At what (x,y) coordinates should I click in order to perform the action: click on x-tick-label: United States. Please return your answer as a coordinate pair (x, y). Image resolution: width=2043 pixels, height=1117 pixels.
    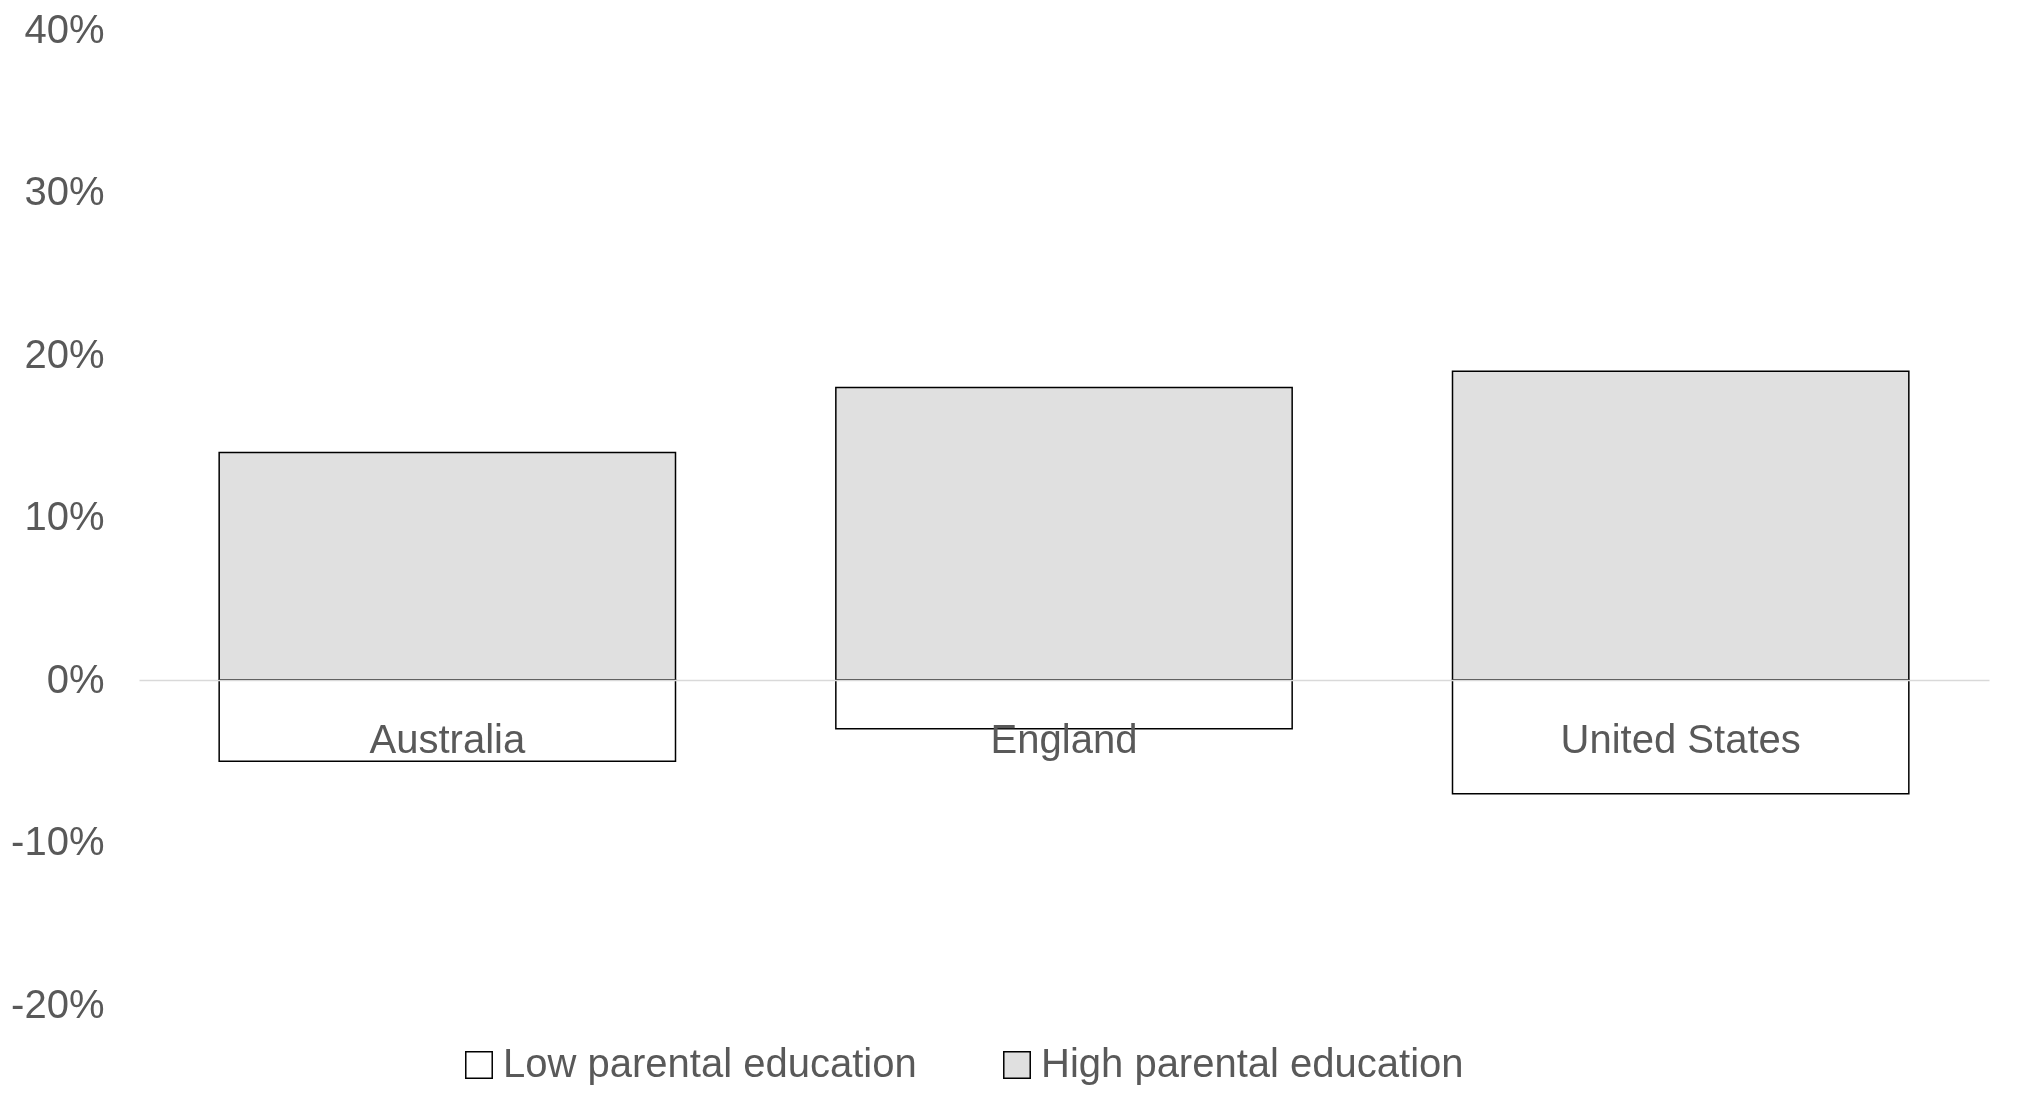
    Looking at the image, I should click on (1680, 738).